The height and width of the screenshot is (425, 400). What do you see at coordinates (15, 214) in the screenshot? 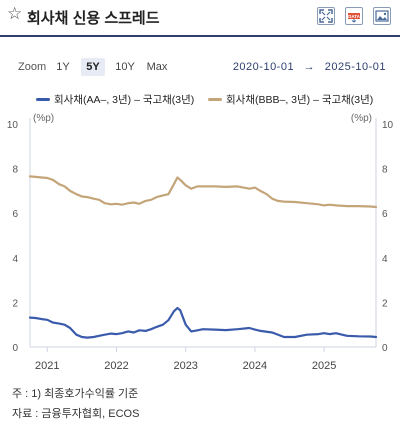
I see `y-left-tick-label: 6` at bounding box center [15, 214].